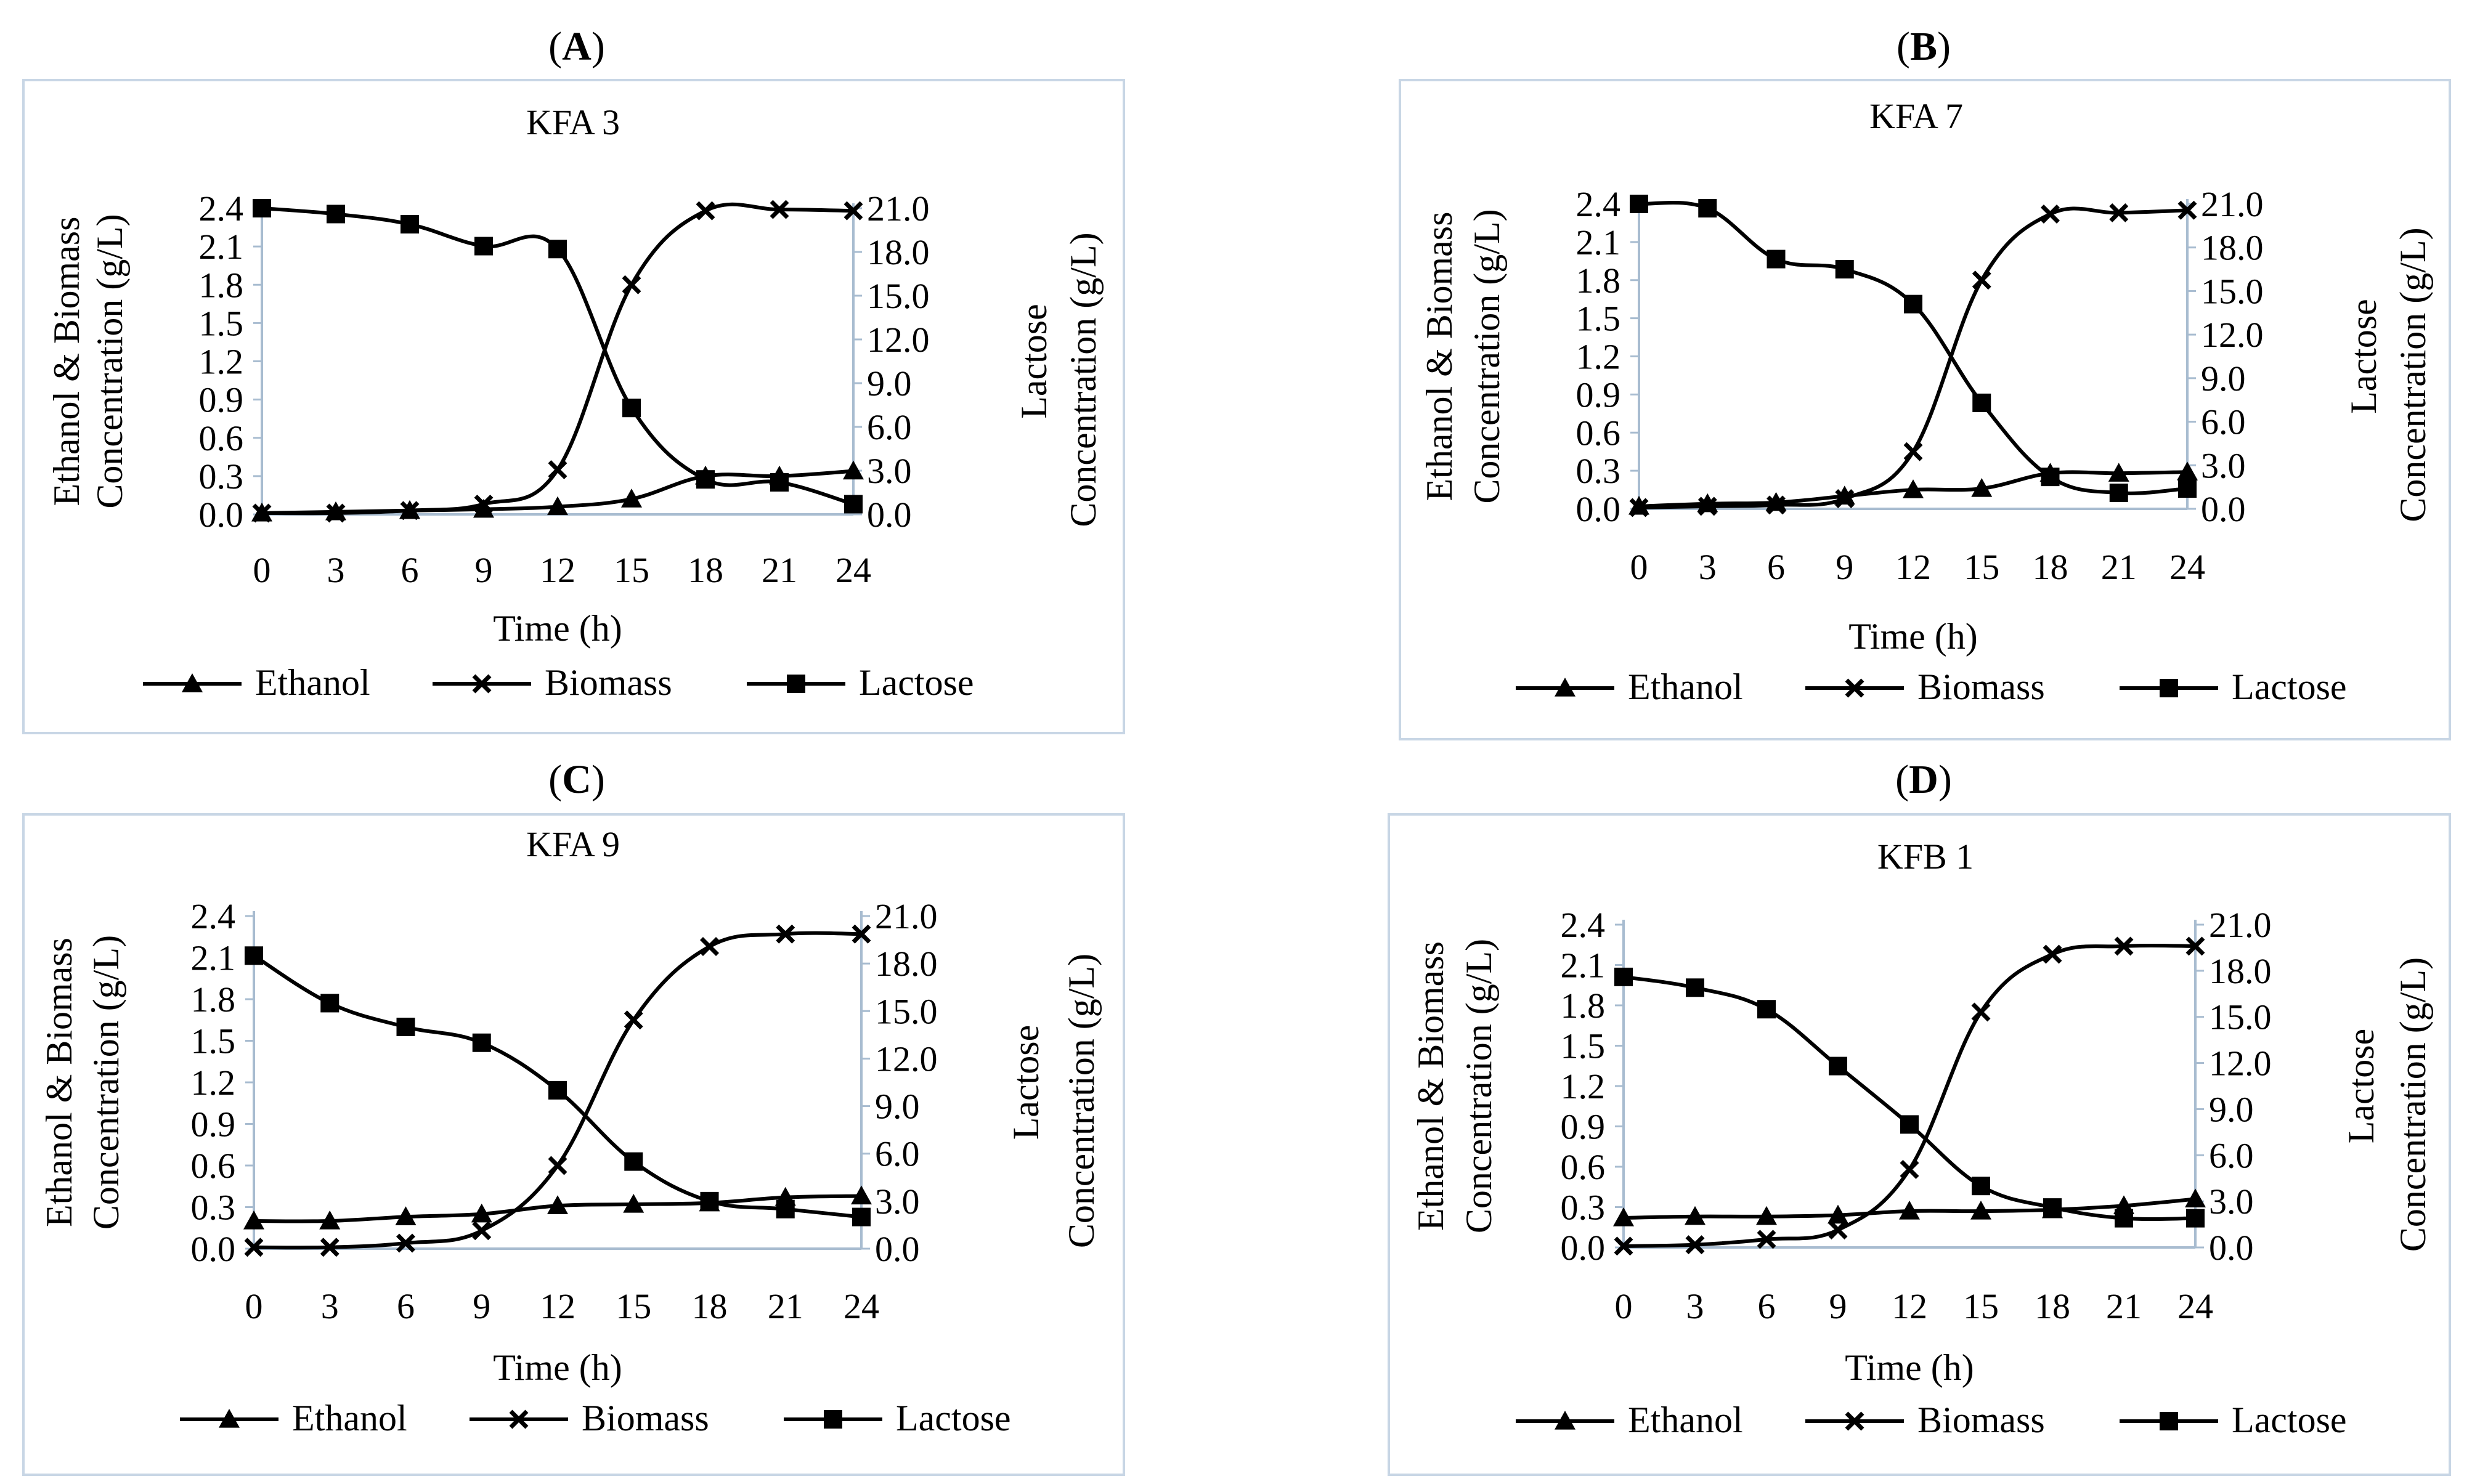 The image size is (2472, 1484). I want to click on legend: Ethanol Biomass Lactose, so click(595, 1418).